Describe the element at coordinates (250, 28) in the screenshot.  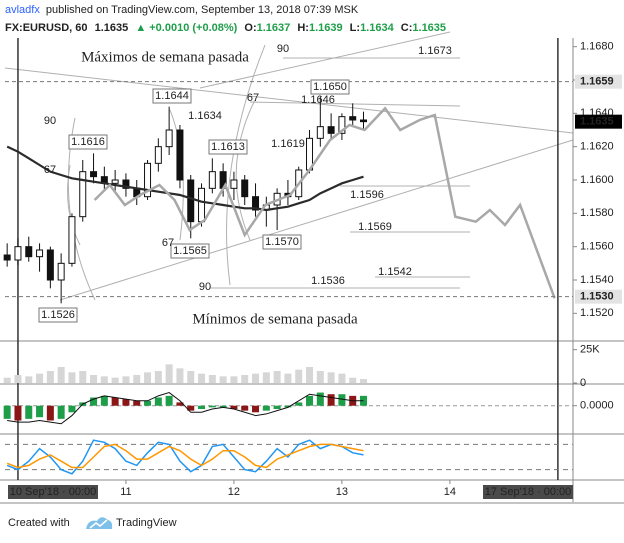
I see `ohlc-label: O:` at that location.